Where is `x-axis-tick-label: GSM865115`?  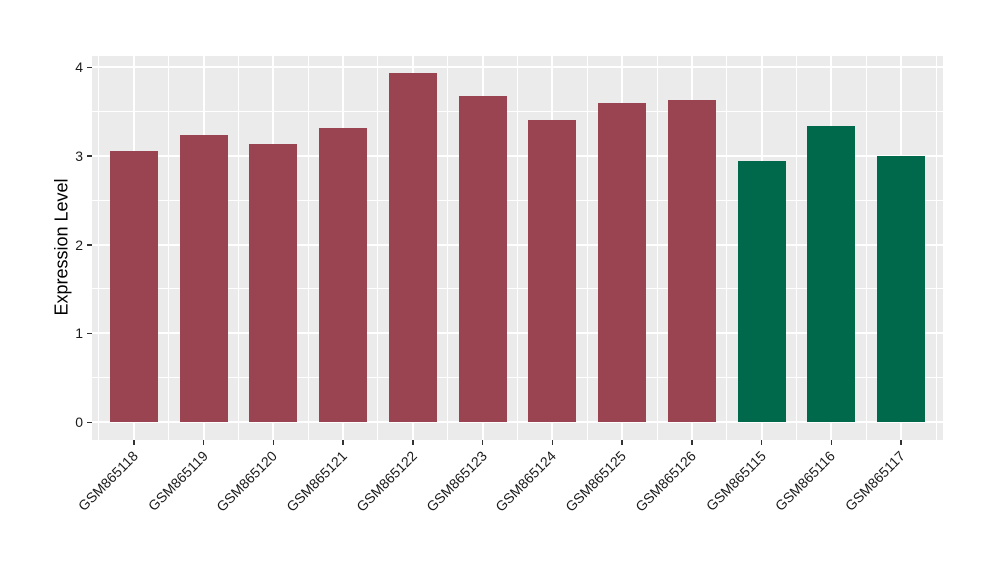 x-axis-tick-label: GSM865115 is located at coordinates (735, 480).